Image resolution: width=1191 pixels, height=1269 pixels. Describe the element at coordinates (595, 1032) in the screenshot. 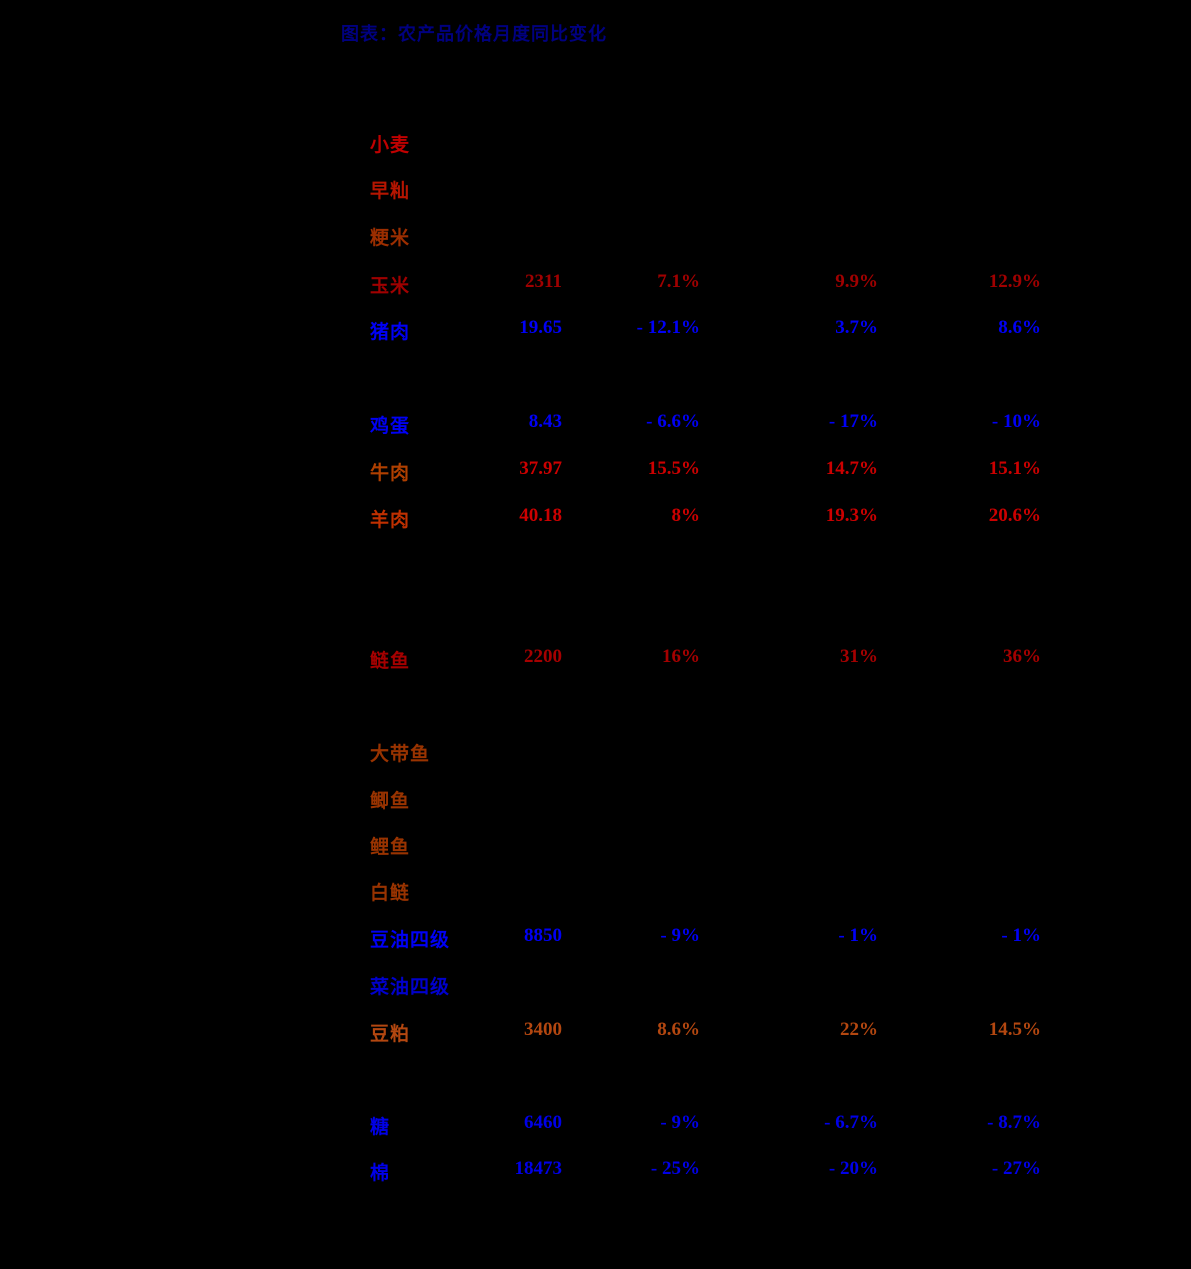

I see `table-row: 豆粕 3400 8.6% 22% 14.5%` at that location.